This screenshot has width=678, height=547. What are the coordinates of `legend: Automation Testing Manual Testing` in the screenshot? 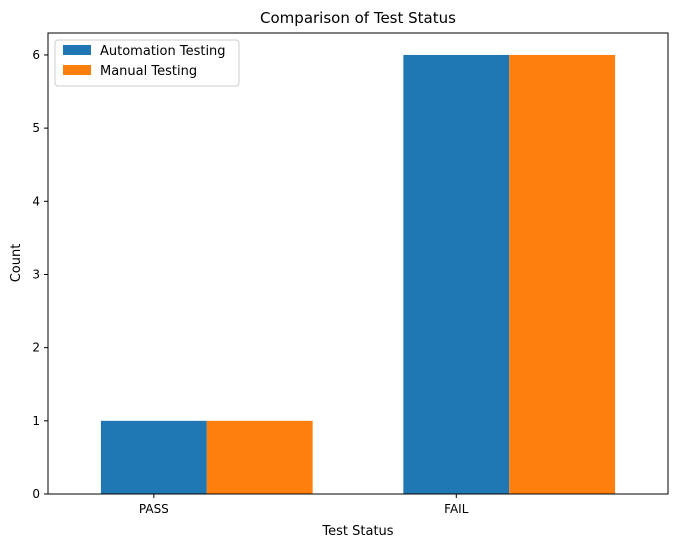 It's located at (147, 63).